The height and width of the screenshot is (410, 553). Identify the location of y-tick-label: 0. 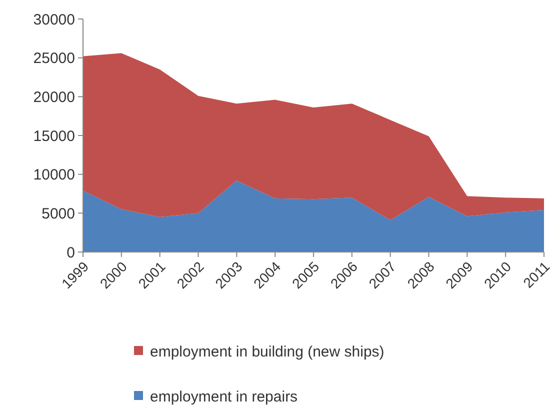
(70, 253).